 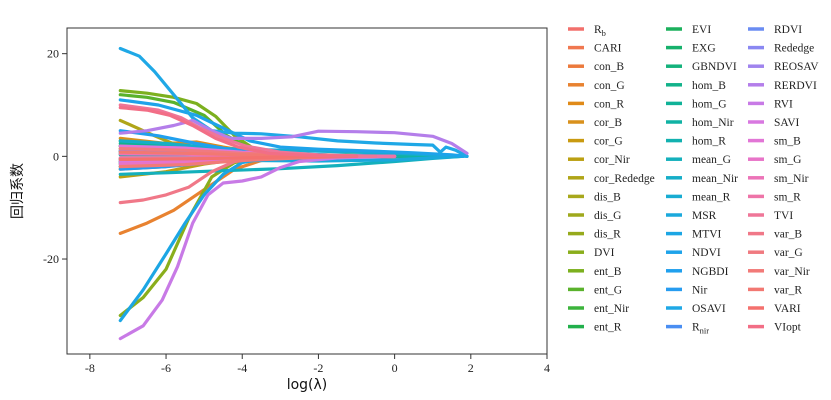 I want to click on legend-label: con_R, so click(x=609, y=104).